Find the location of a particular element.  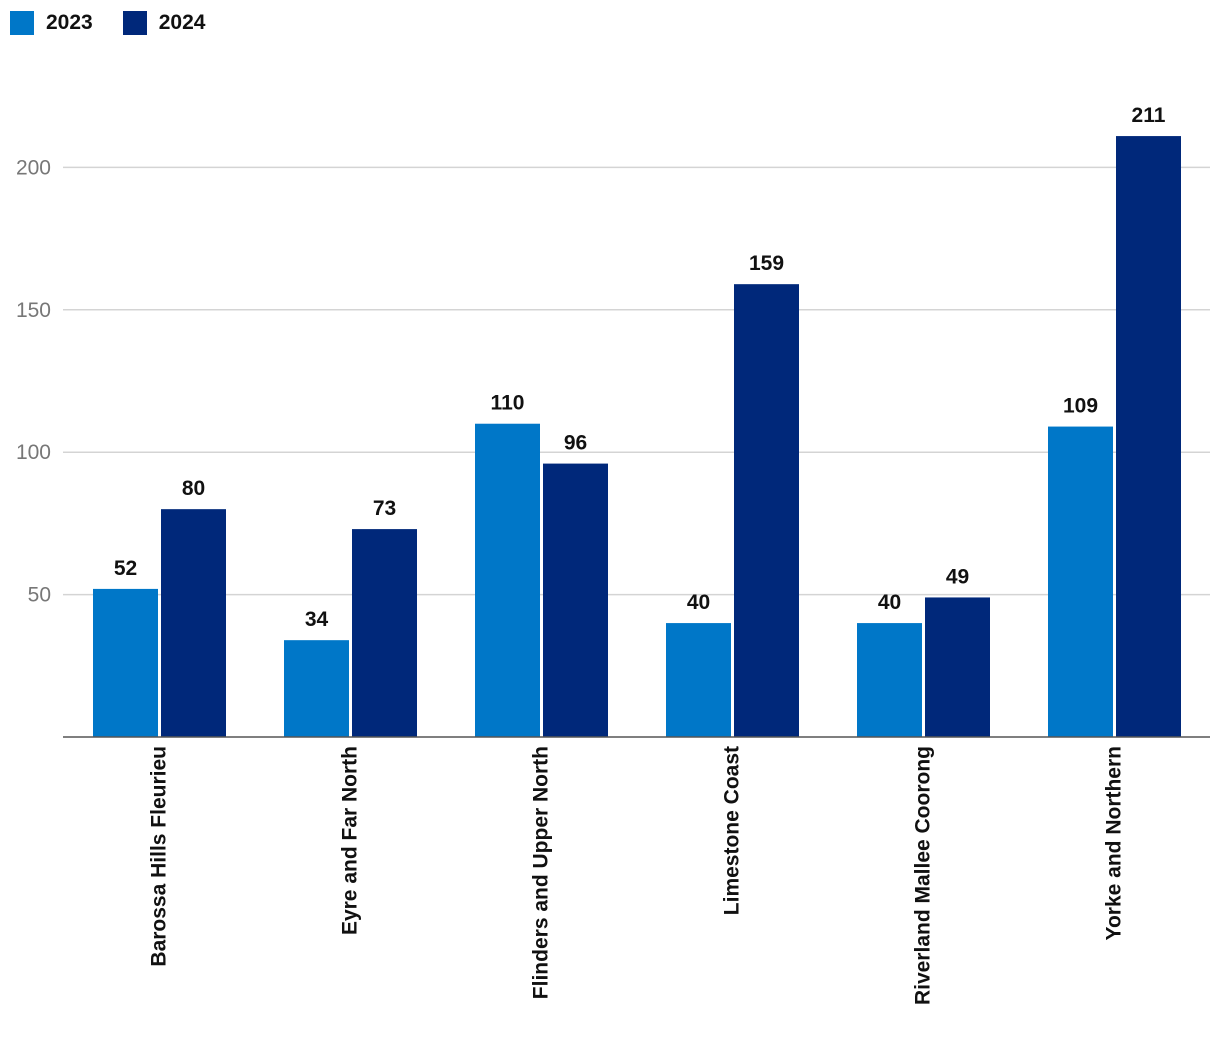

x-tick-label: Limestone Coast is located at coordinates (732, 830).